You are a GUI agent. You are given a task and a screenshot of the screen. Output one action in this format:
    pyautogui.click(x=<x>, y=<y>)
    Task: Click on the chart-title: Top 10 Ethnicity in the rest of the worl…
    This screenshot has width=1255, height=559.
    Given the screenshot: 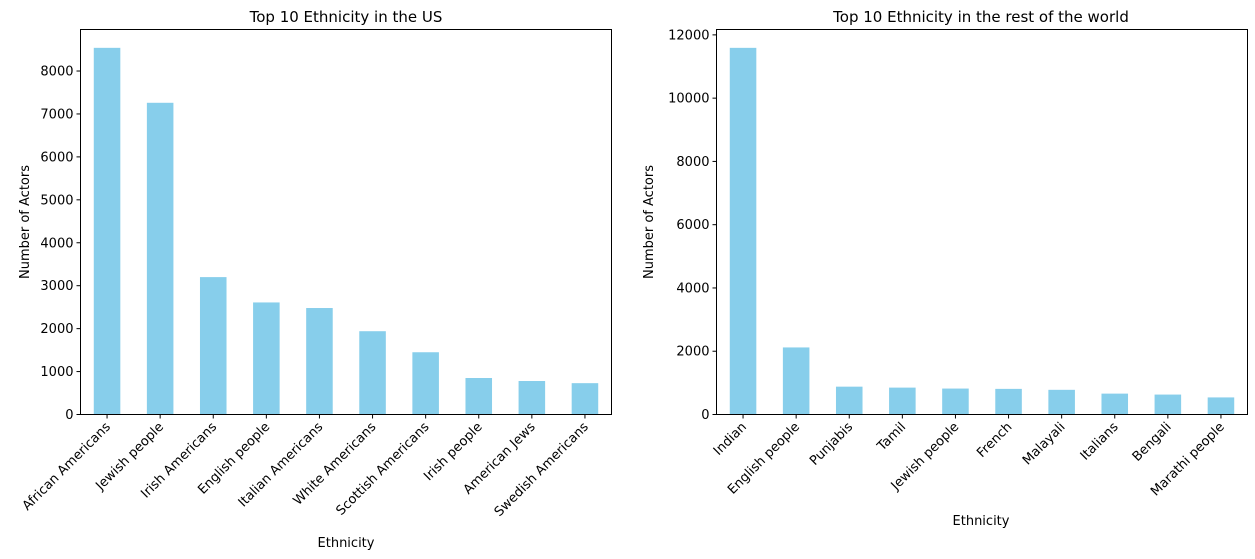 What is the action you would take?
    pyautogui.click(x=980, y=17)
    